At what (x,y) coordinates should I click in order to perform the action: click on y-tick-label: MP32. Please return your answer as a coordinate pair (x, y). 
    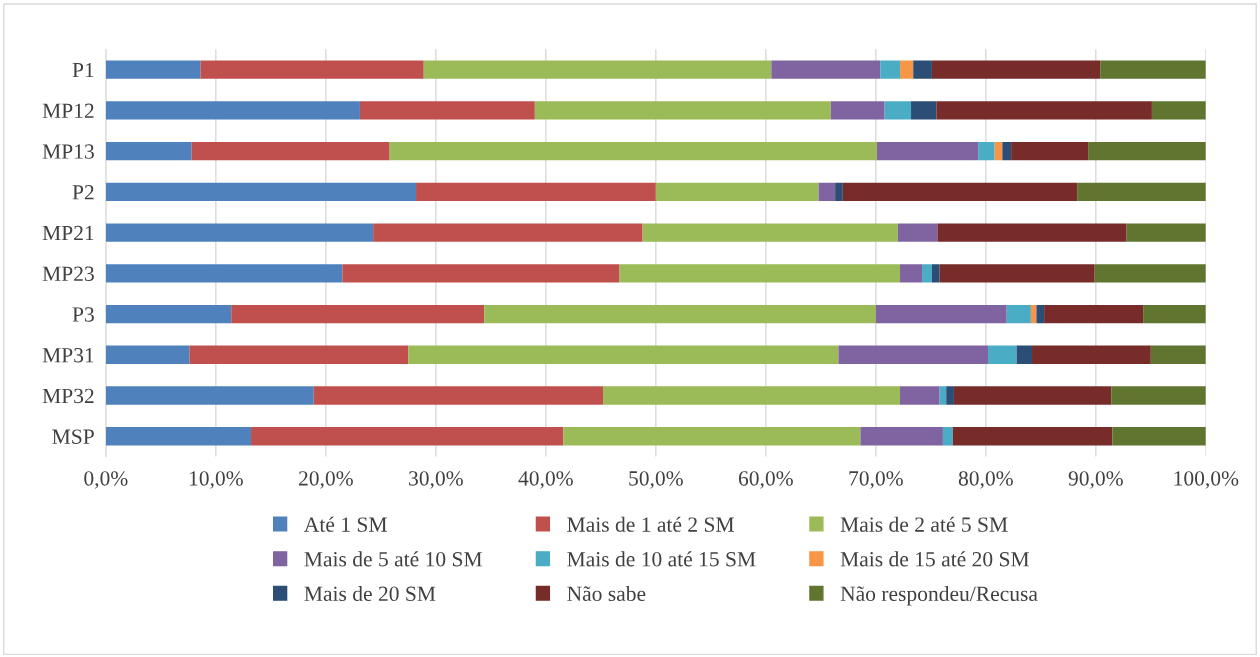
    Looking at the image, I should click on (68, 396).